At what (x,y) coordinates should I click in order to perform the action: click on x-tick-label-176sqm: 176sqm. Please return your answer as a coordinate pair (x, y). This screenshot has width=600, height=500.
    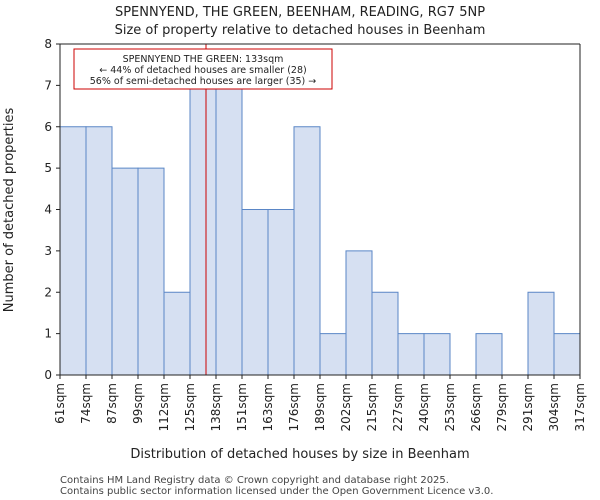
    Looking at the image, I should click on (294, 407).